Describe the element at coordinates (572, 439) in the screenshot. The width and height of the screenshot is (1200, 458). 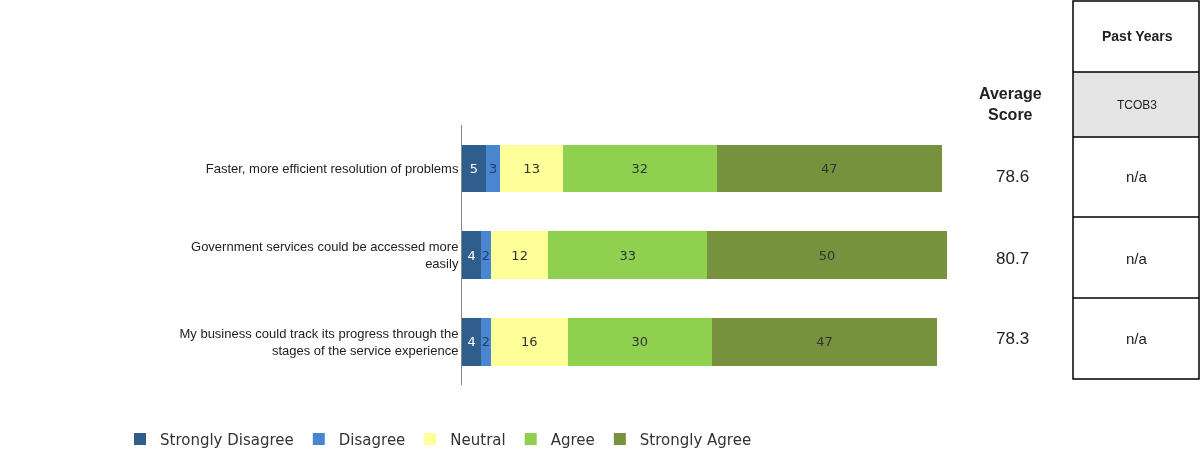
I see `legend-label: Agree` at that location.